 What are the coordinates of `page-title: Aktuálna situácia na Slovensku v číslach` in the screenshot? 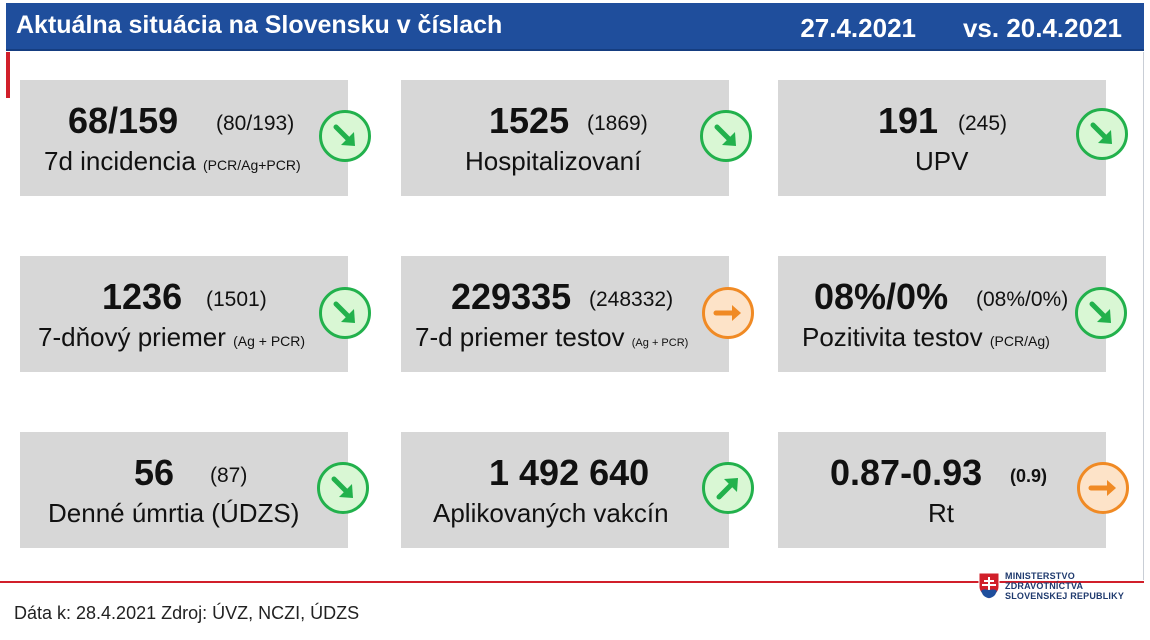 It's located at (259, 25).